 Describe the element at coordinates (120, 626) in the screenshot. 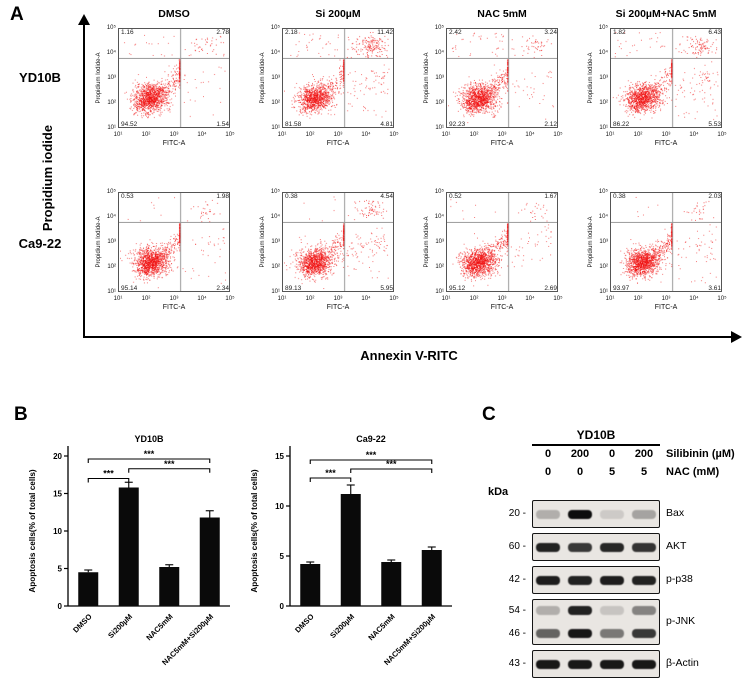

I see `x-tick-label: Si200µM` at that location.